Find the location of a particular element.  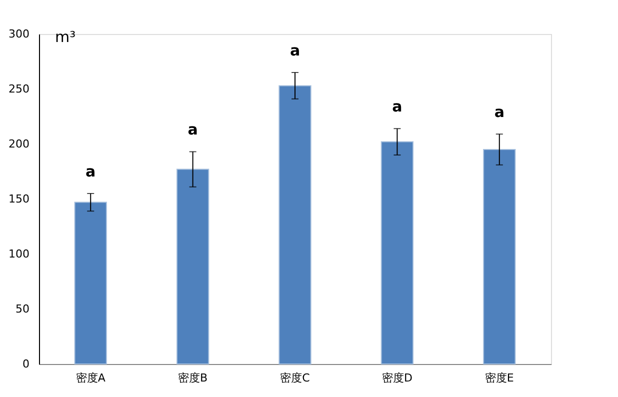

y-tick-label: 0 is located at coordinates (26, 364).